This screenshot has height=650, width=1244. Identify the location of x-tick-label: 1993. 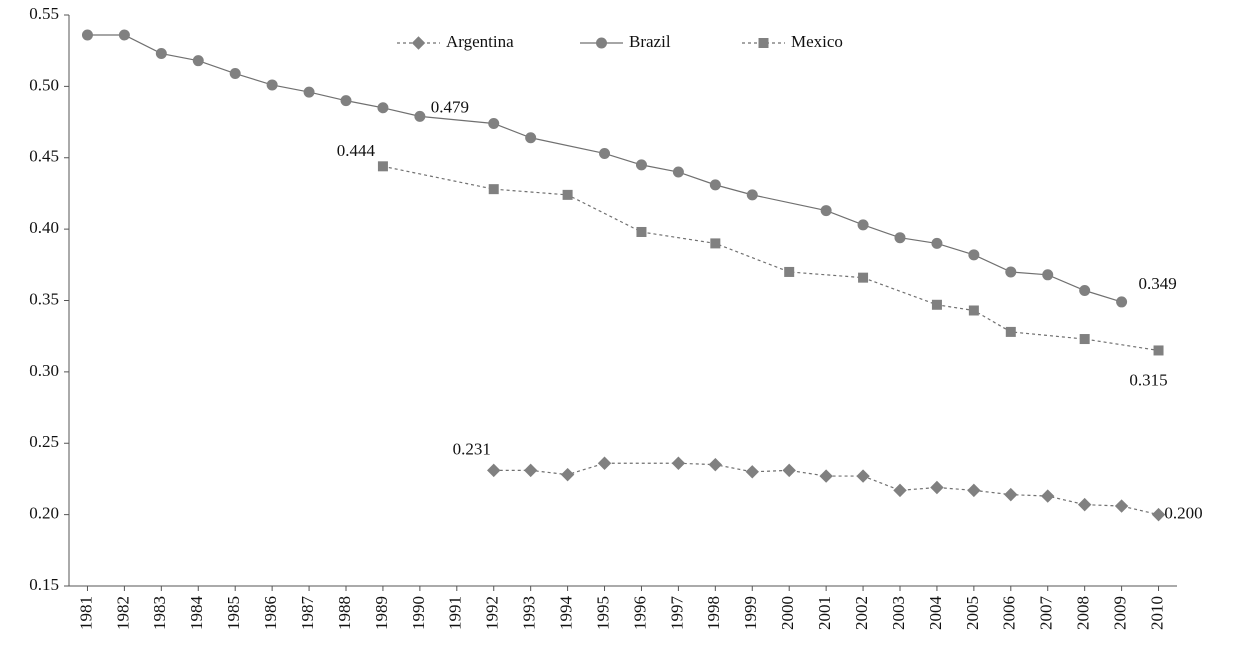
(529, 613).